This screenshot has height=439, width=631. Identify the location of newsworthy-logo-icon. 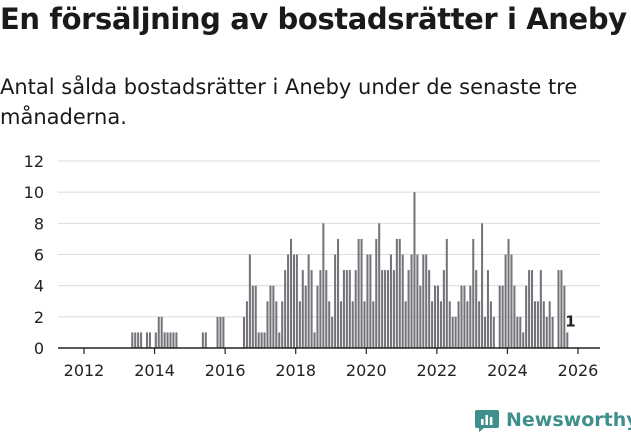
(487, 421).